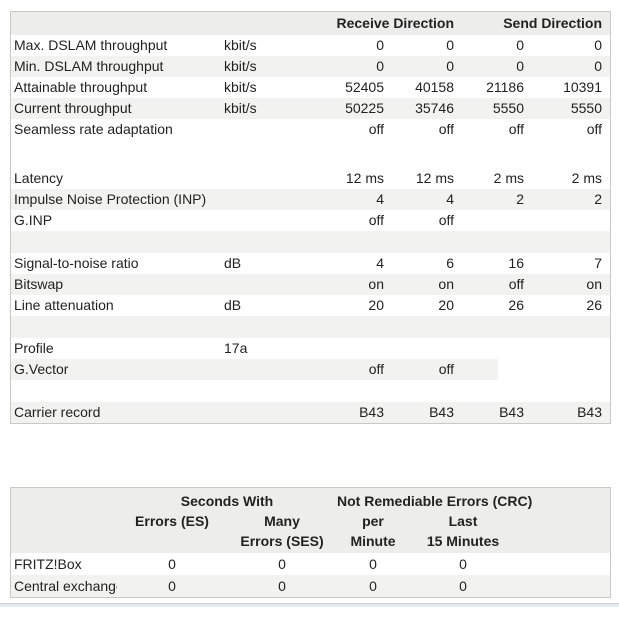  What do you see at coordinates (64, 501) in the screenshot?
I see `group-header-spacer` at bounding box center [64, 501].